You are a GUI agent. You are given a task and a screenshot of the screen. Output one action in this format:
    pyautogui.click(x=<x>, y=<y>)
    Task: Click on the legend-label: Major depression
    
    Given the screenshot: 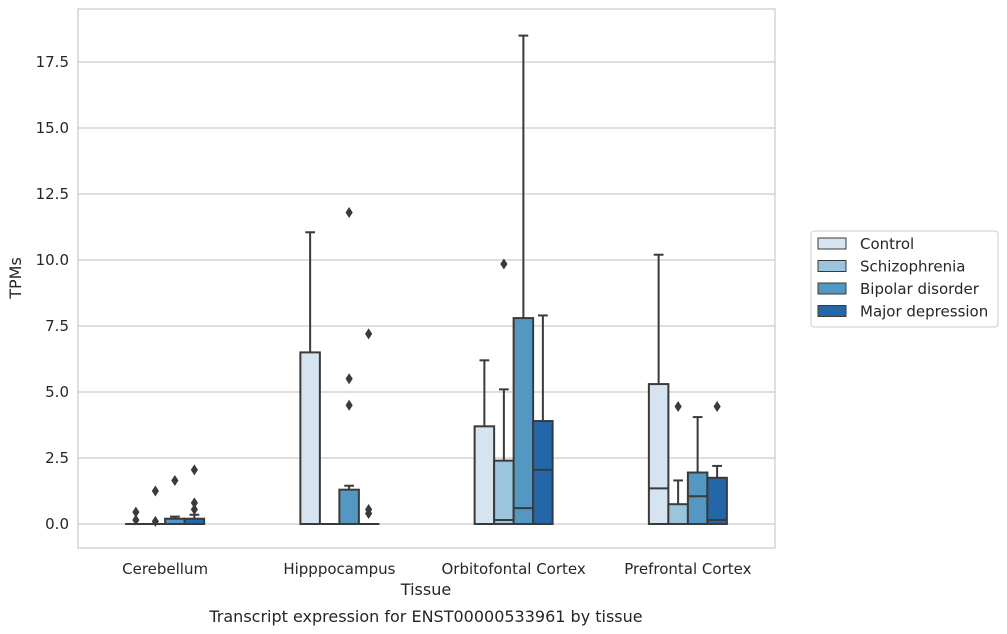 What is the action you would take?
    pyautogui.click(x=924, y=312)
    